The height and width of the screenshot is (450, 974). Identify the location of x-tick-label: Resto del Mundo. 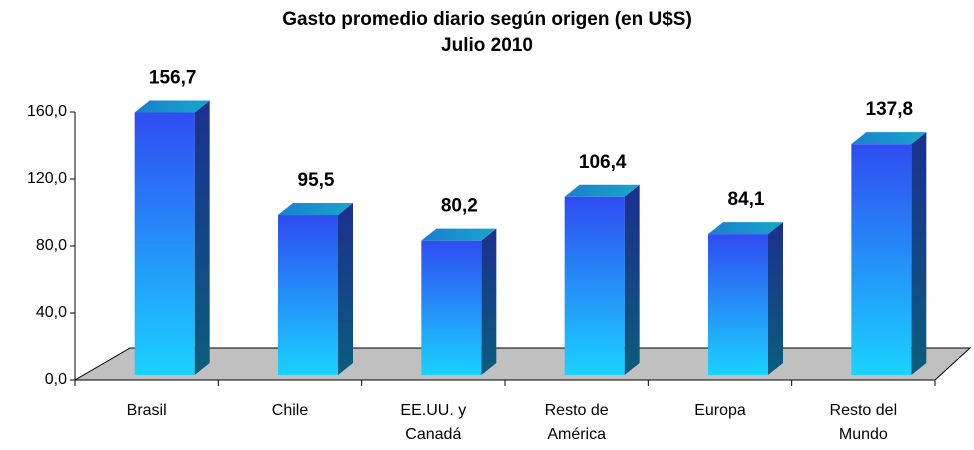
(863, 422).